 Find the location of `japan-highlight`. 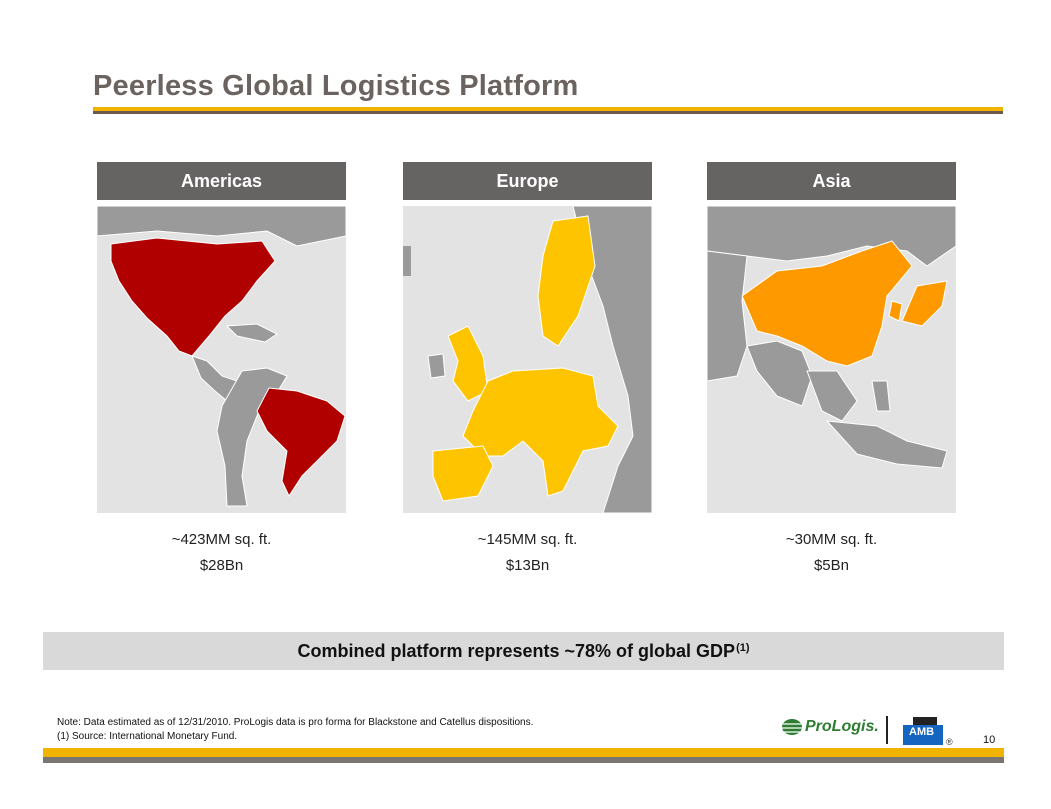

japan-highlight is located at coordinates (924, 303).